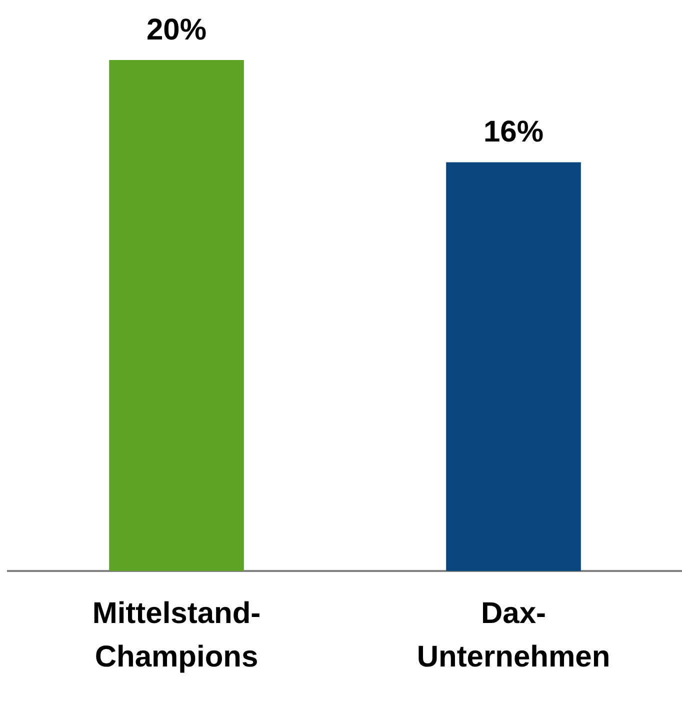 Image resolution: width=682 pixels, height=712 pixels. I want to click on x-tick-label: Mittelstand-Champions, so click(176, 635).